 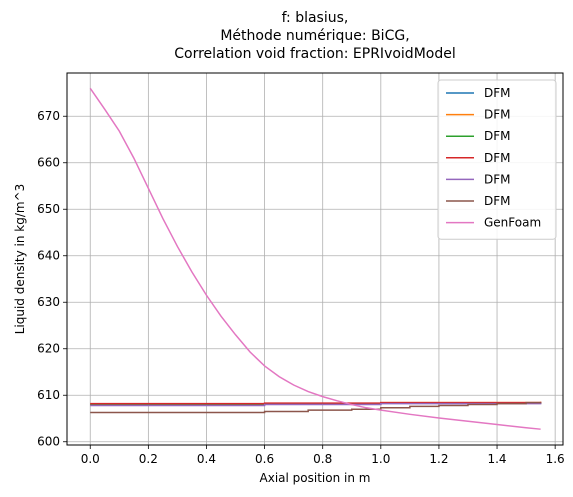 I want to click on y-tick-label: 640, so click(x=48, y=256).